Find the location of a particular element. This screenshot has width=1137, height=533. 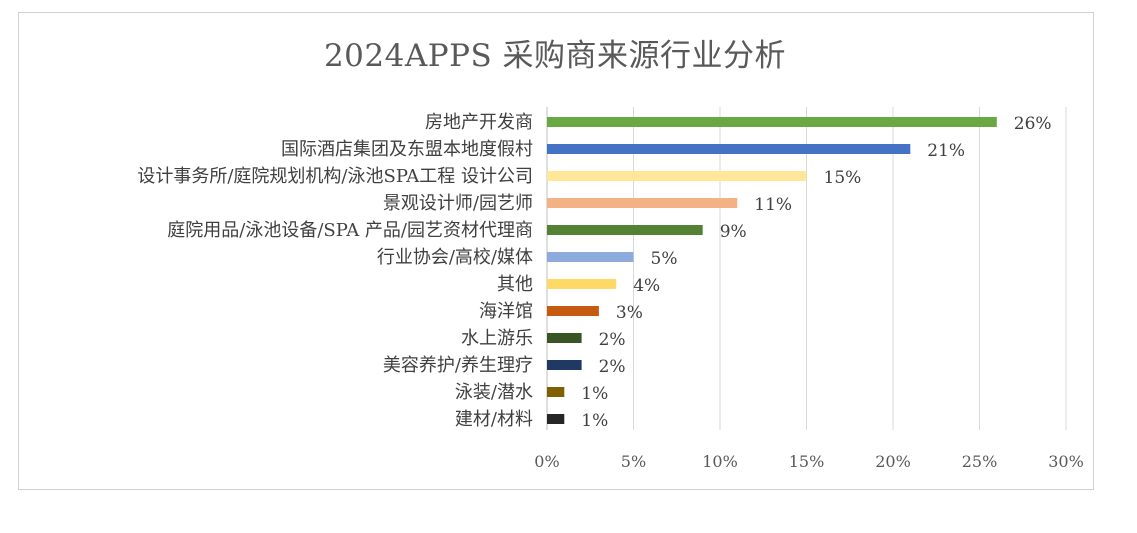

chart-title: 2024APPS 采购商来源行业分析 is located at coordinates (555, 56).